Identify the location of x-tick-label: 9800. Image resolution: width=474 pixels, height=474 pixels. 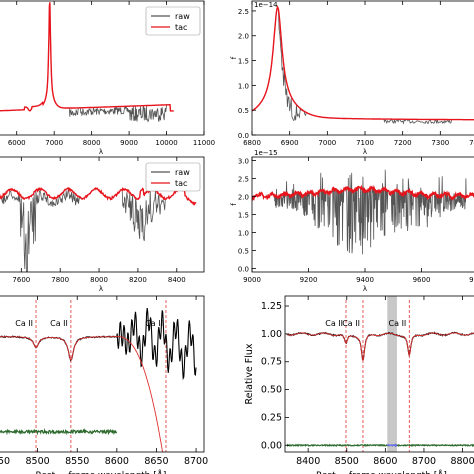
(471, 280).